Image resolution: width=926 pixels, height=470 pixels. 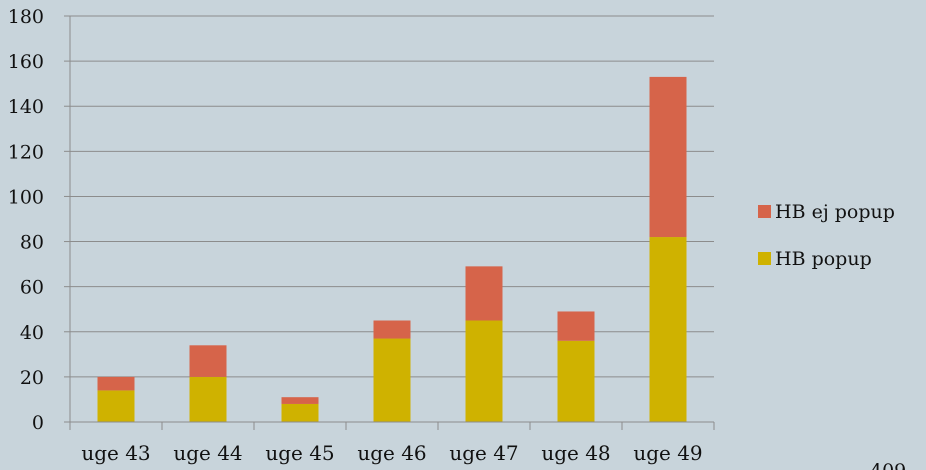 What do you see at coordinates (32, 243) in the screenshot?
I see `y-tick-label: 80` at bounding box center [32, 243].